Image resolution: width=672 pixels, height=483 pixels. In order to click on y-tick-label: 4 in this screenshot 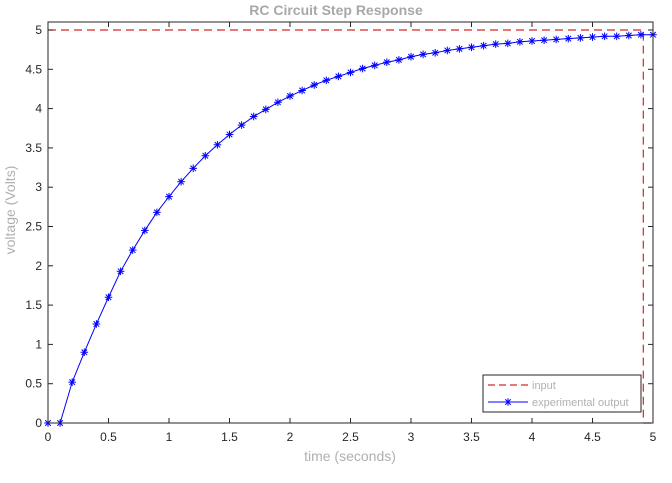, I will do `click(38, 109)`.